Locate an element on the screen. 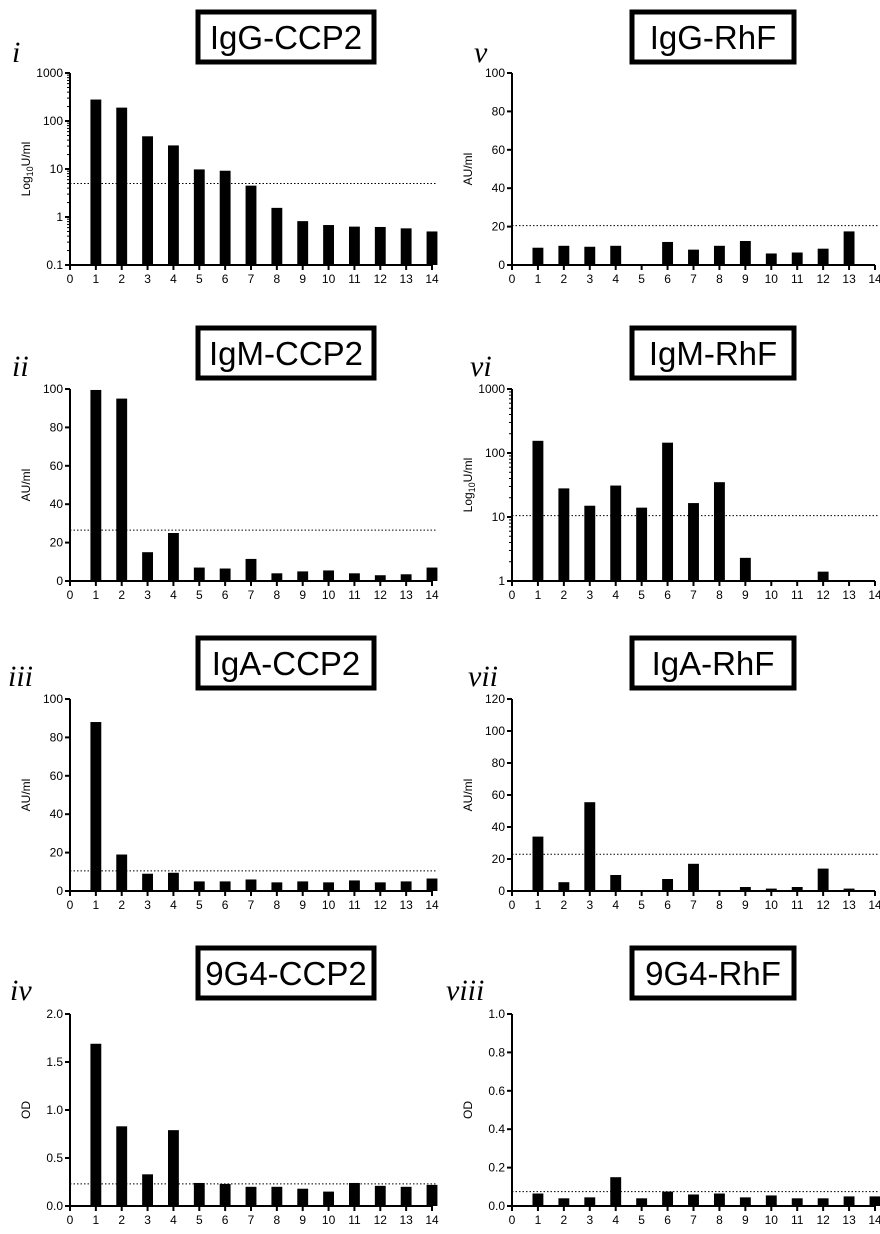 This screenshot has width=880, height=1234. chart-title: IgG-CCP2 is located at coordinates (286, 37).